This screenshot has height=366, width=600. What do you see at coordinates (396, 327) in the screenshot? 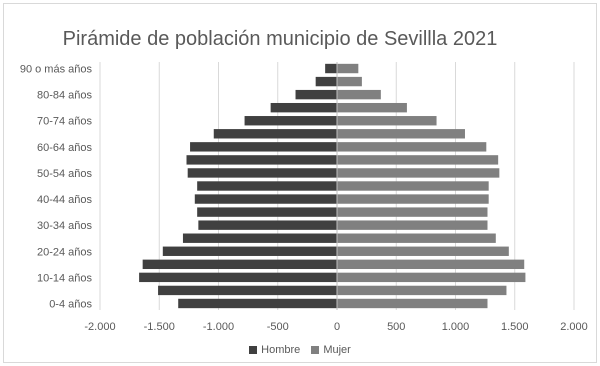
I see `x-tick-label-5: 500` at bounding box center [396, 327].